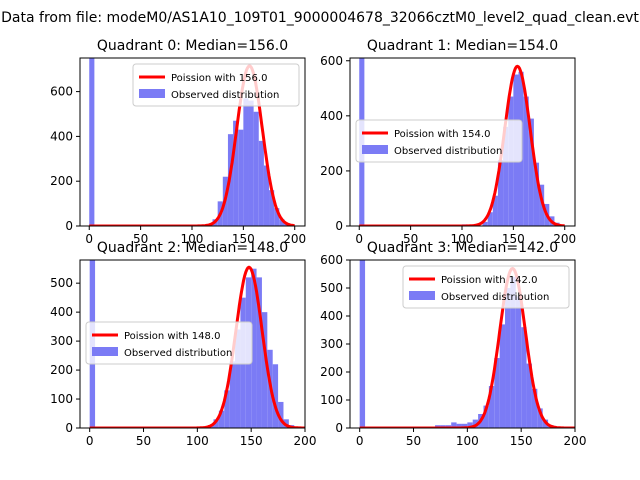 The width and height of the screenshot is (640, 480). Describe the element at coordinates (219, 78) in the screenshot. I see `legend-line-label: Poission with 156.0` at that location.